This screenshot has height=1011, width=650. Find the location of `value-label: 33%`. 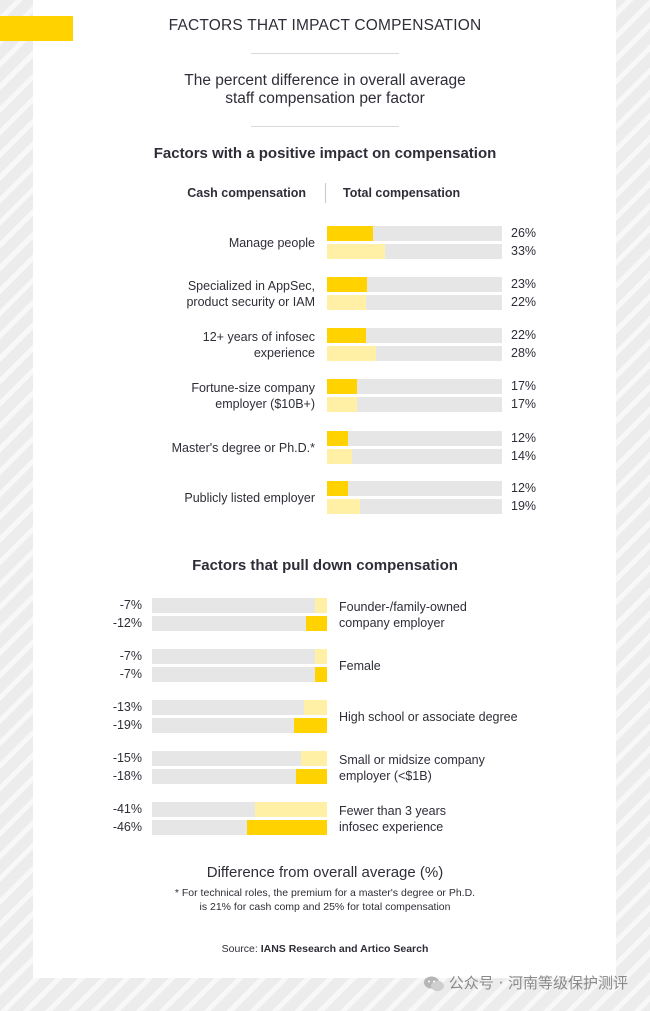

value-label: 33% is located at coordinates (524, 251).